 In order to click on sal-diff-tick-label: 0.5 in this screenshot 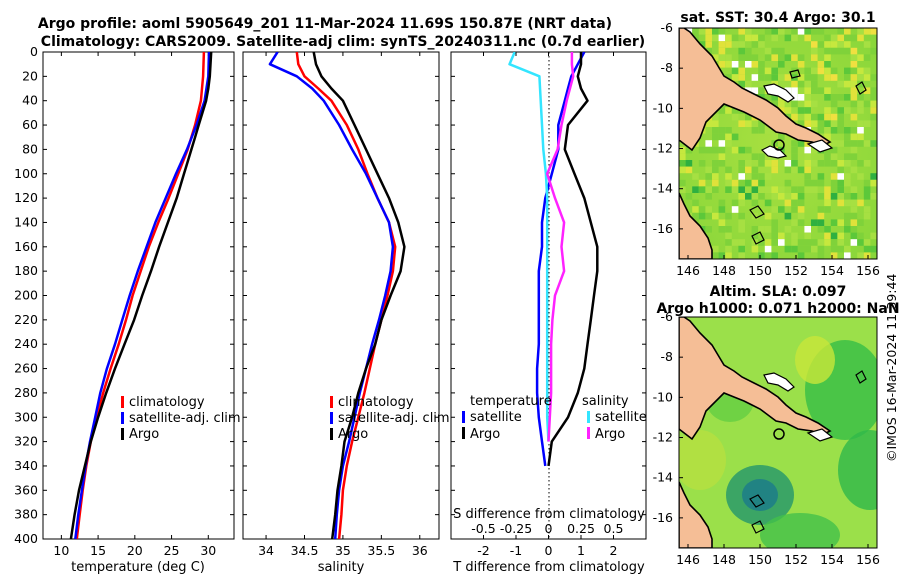, I will do `click(614, 528)`.